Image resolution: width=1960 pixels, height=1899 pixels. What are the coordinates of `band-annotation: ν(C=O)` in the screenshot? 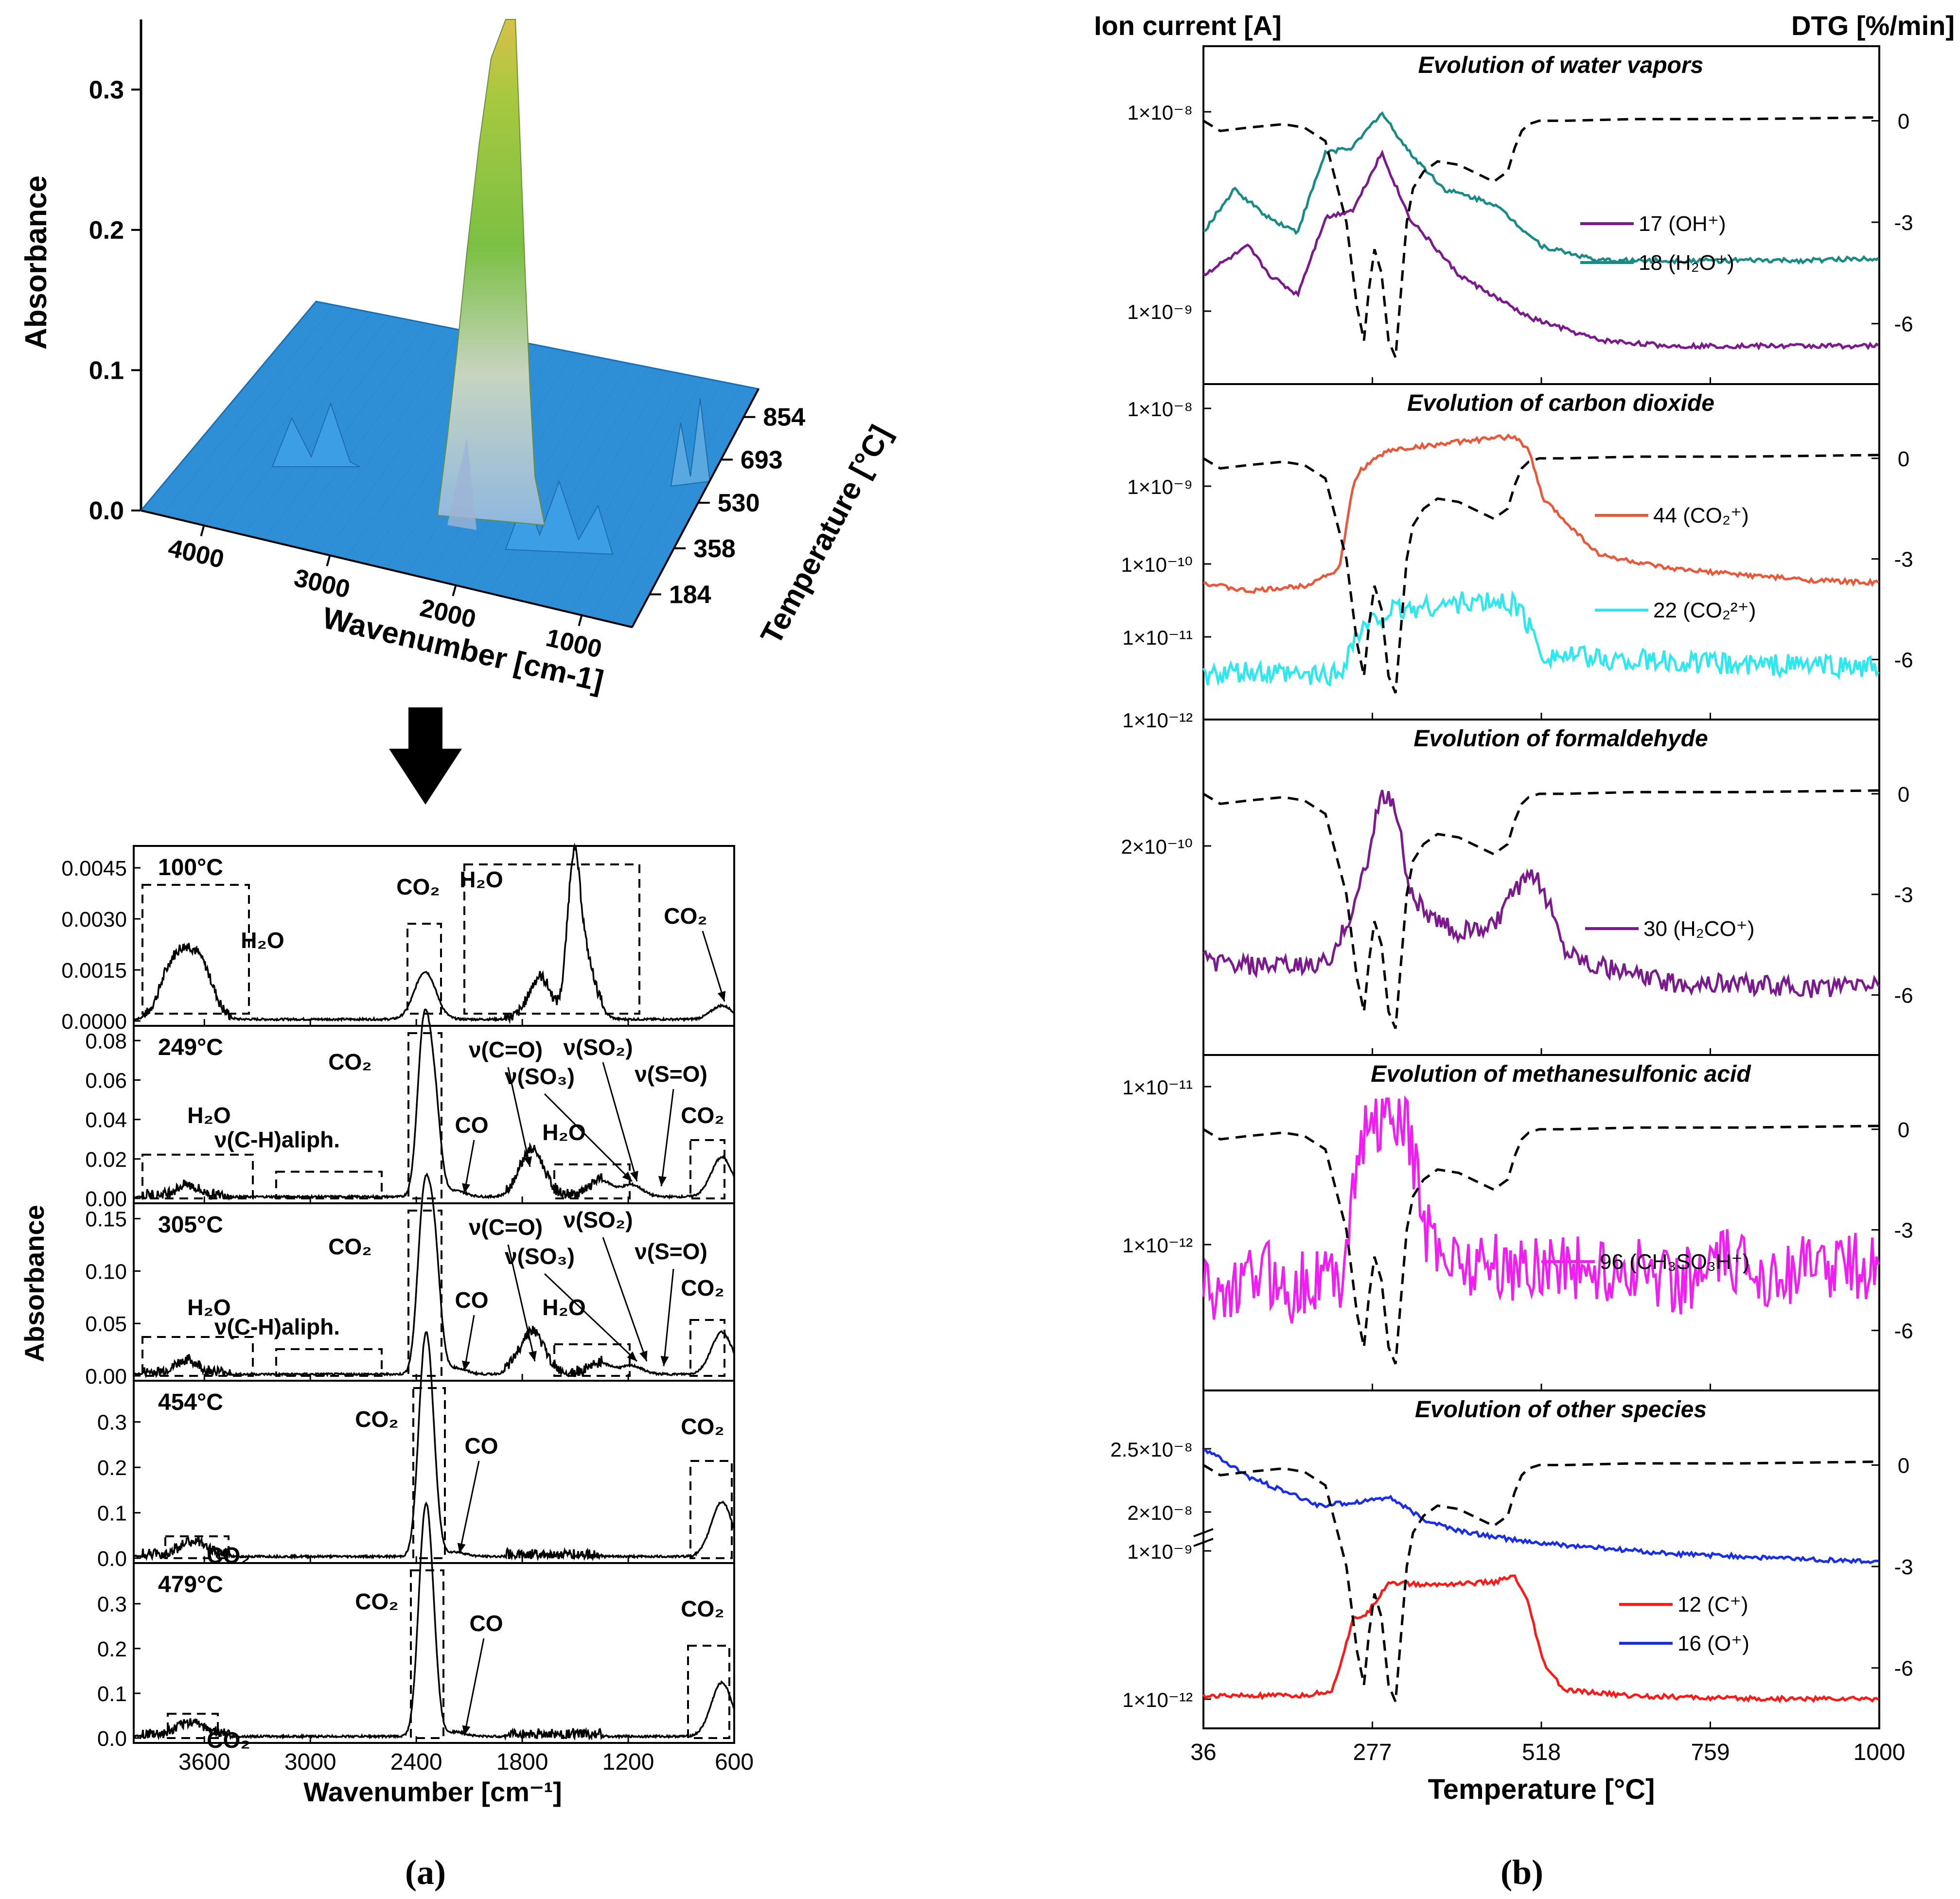 It's located at (506, 1050).